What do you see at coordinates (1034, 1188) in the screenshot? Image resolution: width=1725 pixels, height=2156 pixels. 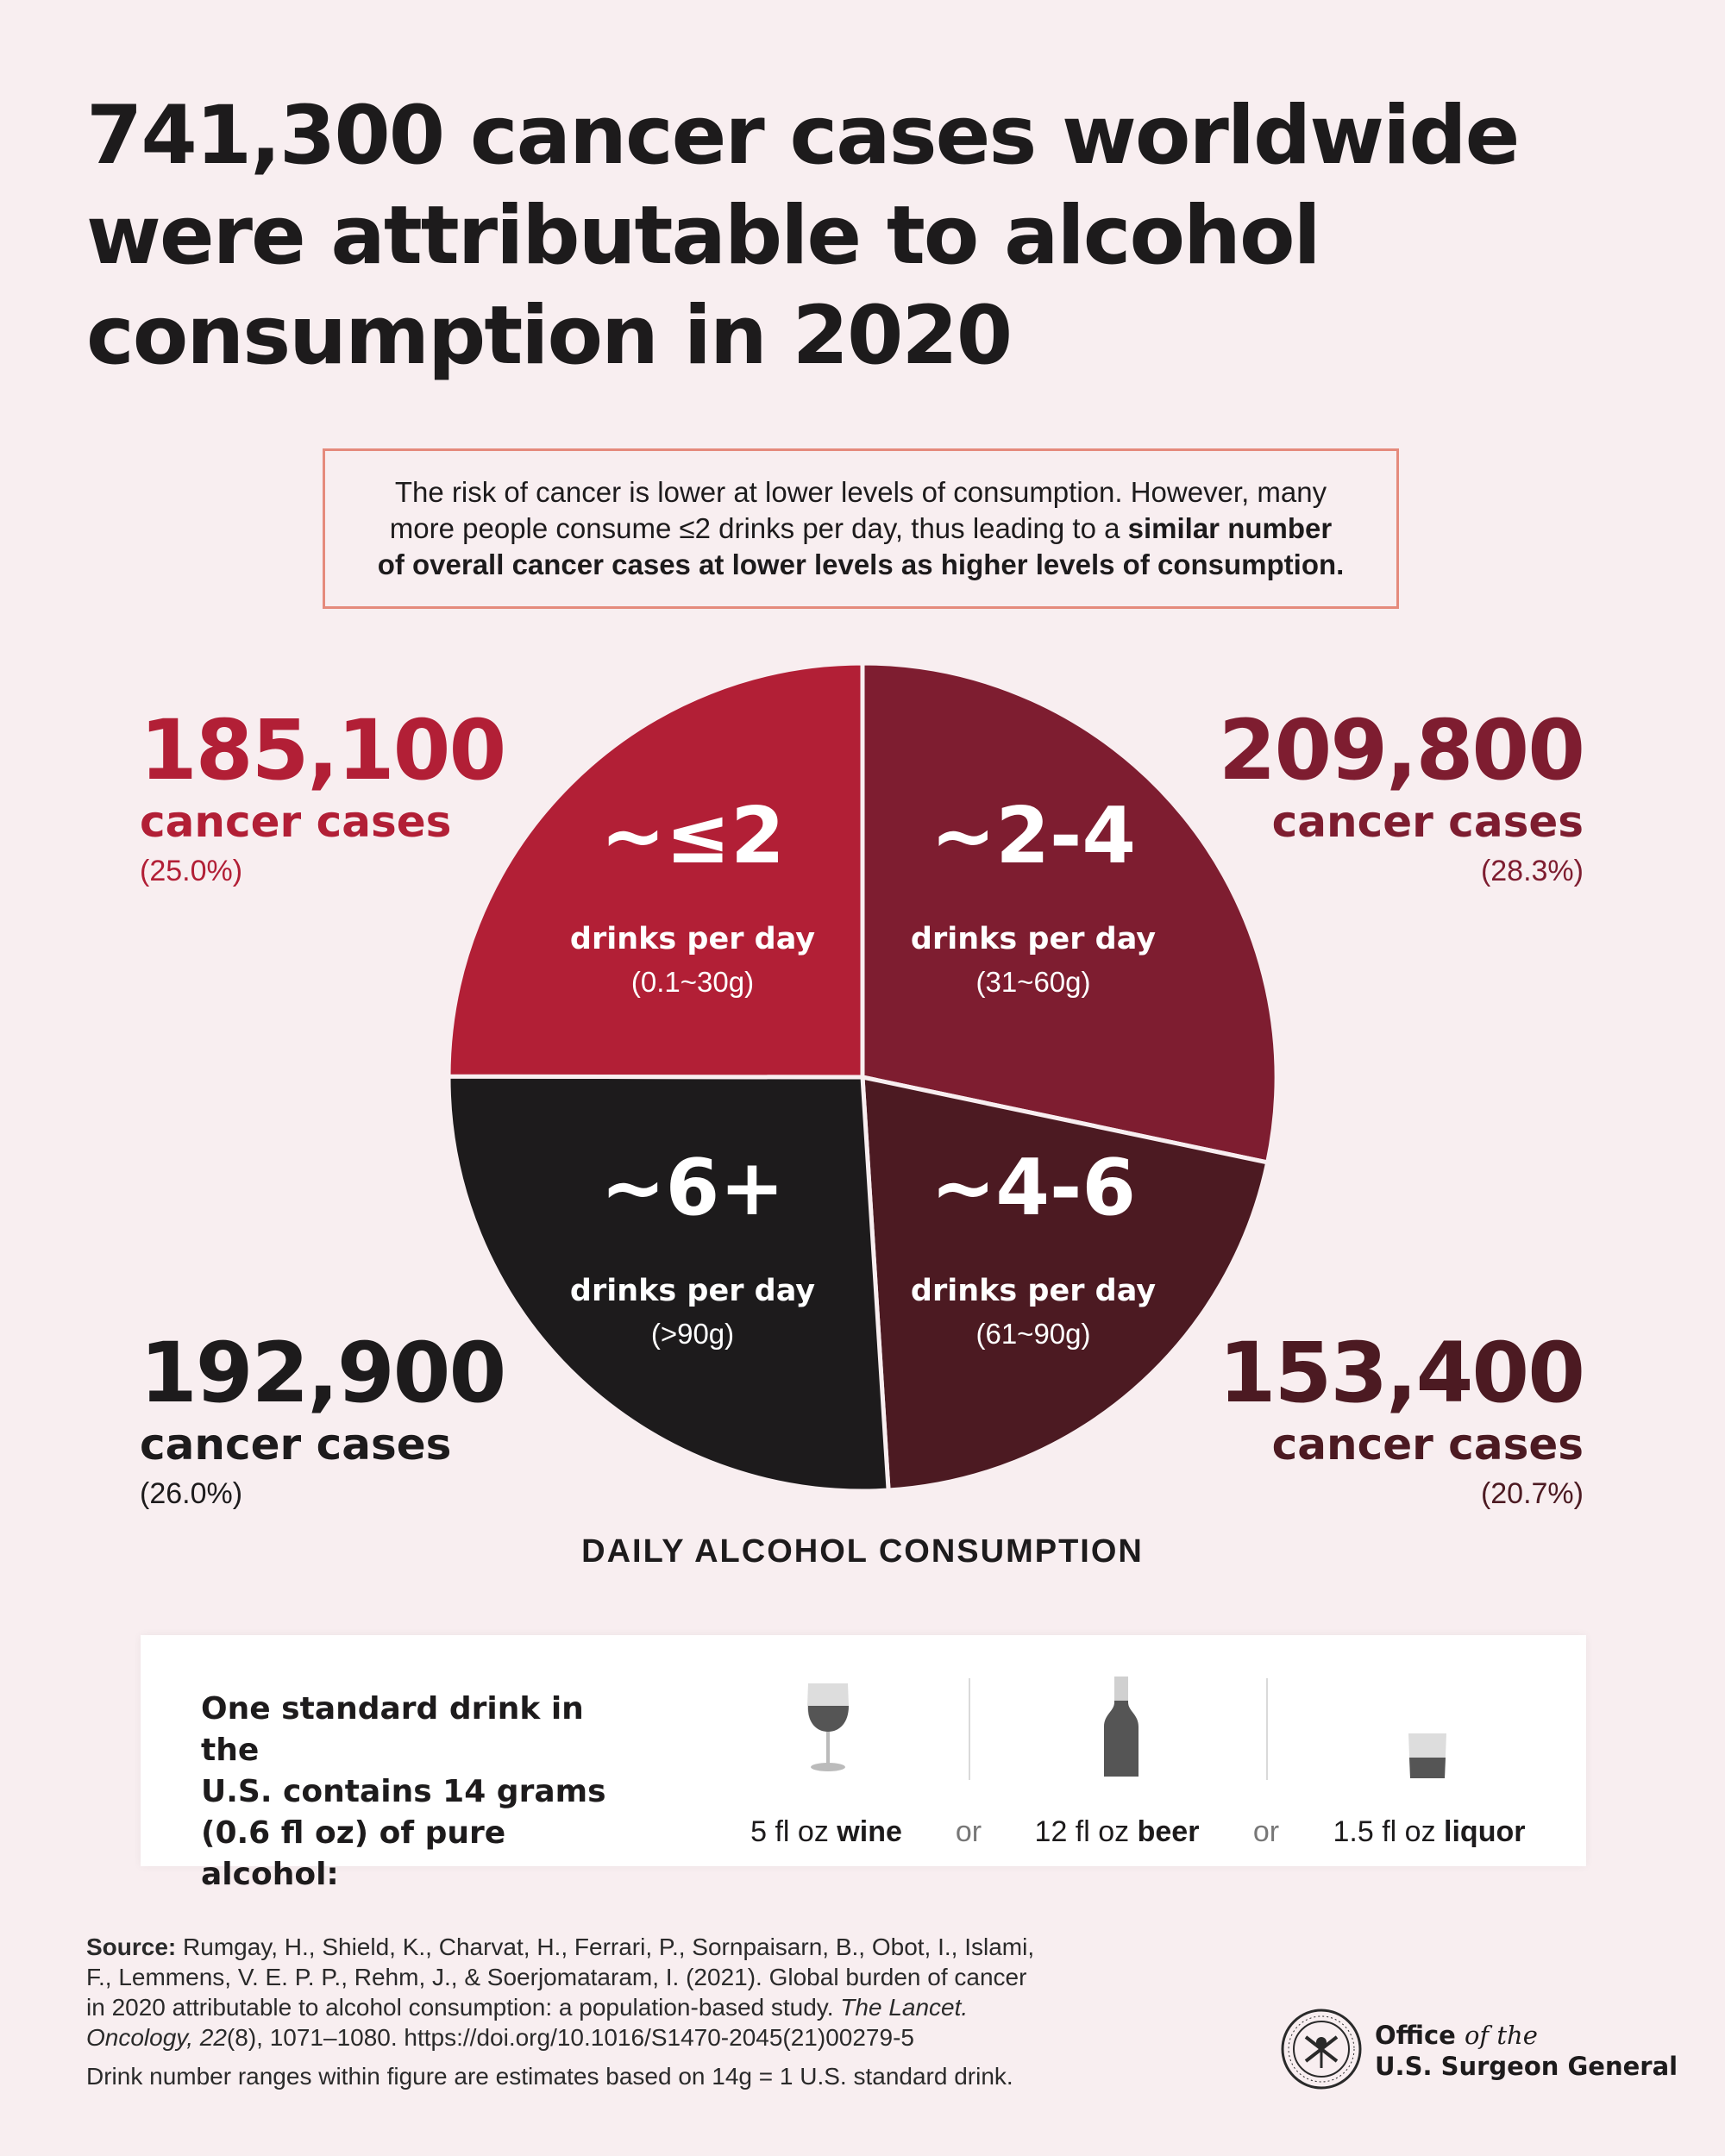 I see `slice-label-4to6: ~4-6` at bounding box center [1034, 1188].